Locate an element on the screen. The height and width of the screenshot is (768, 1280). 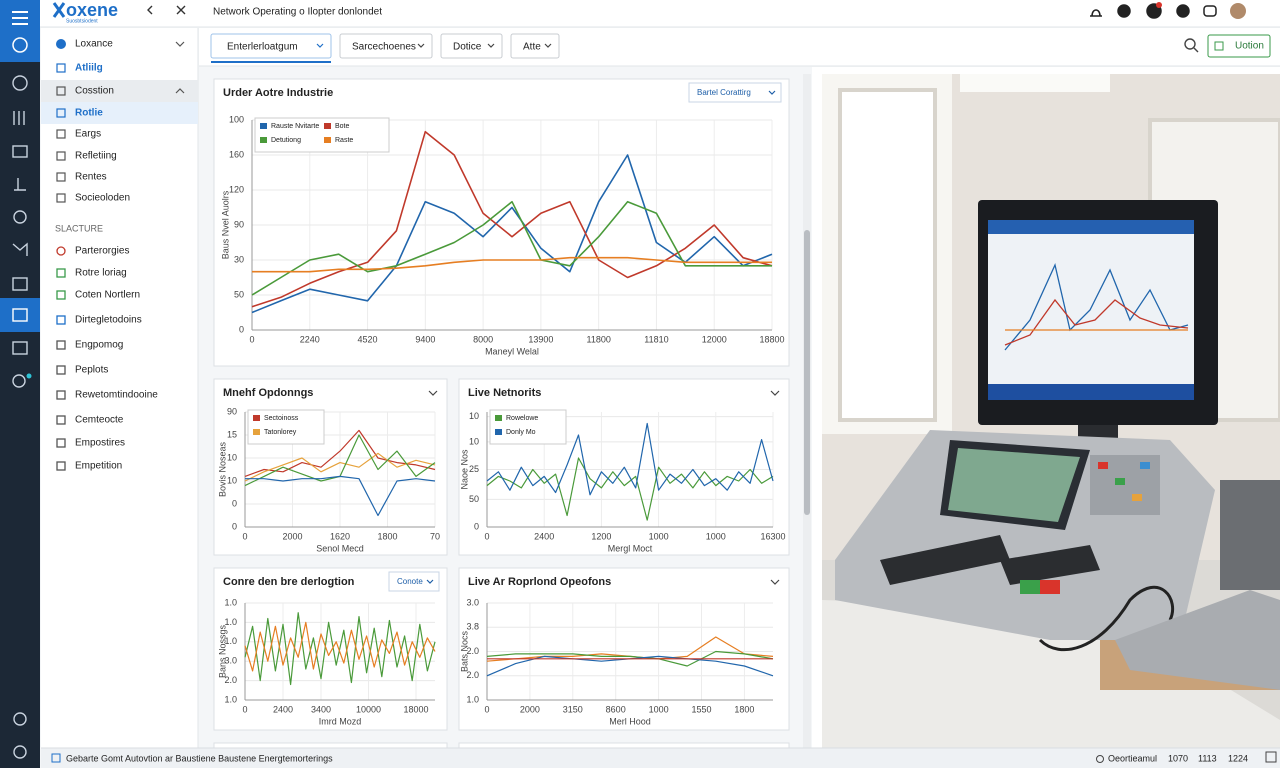
avatar is located at coordinates (1238, 11).